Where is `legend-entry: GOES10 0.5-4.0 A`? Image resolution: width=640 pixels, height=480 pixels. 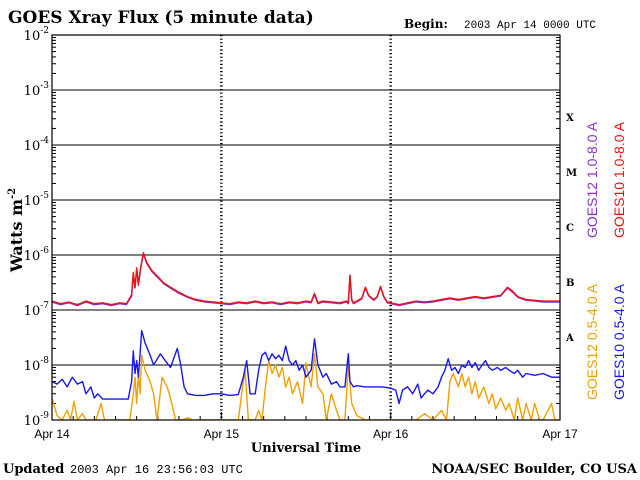 legend-entry: GOES10 0.5-4.0 A is located at coordinates (619, 341).